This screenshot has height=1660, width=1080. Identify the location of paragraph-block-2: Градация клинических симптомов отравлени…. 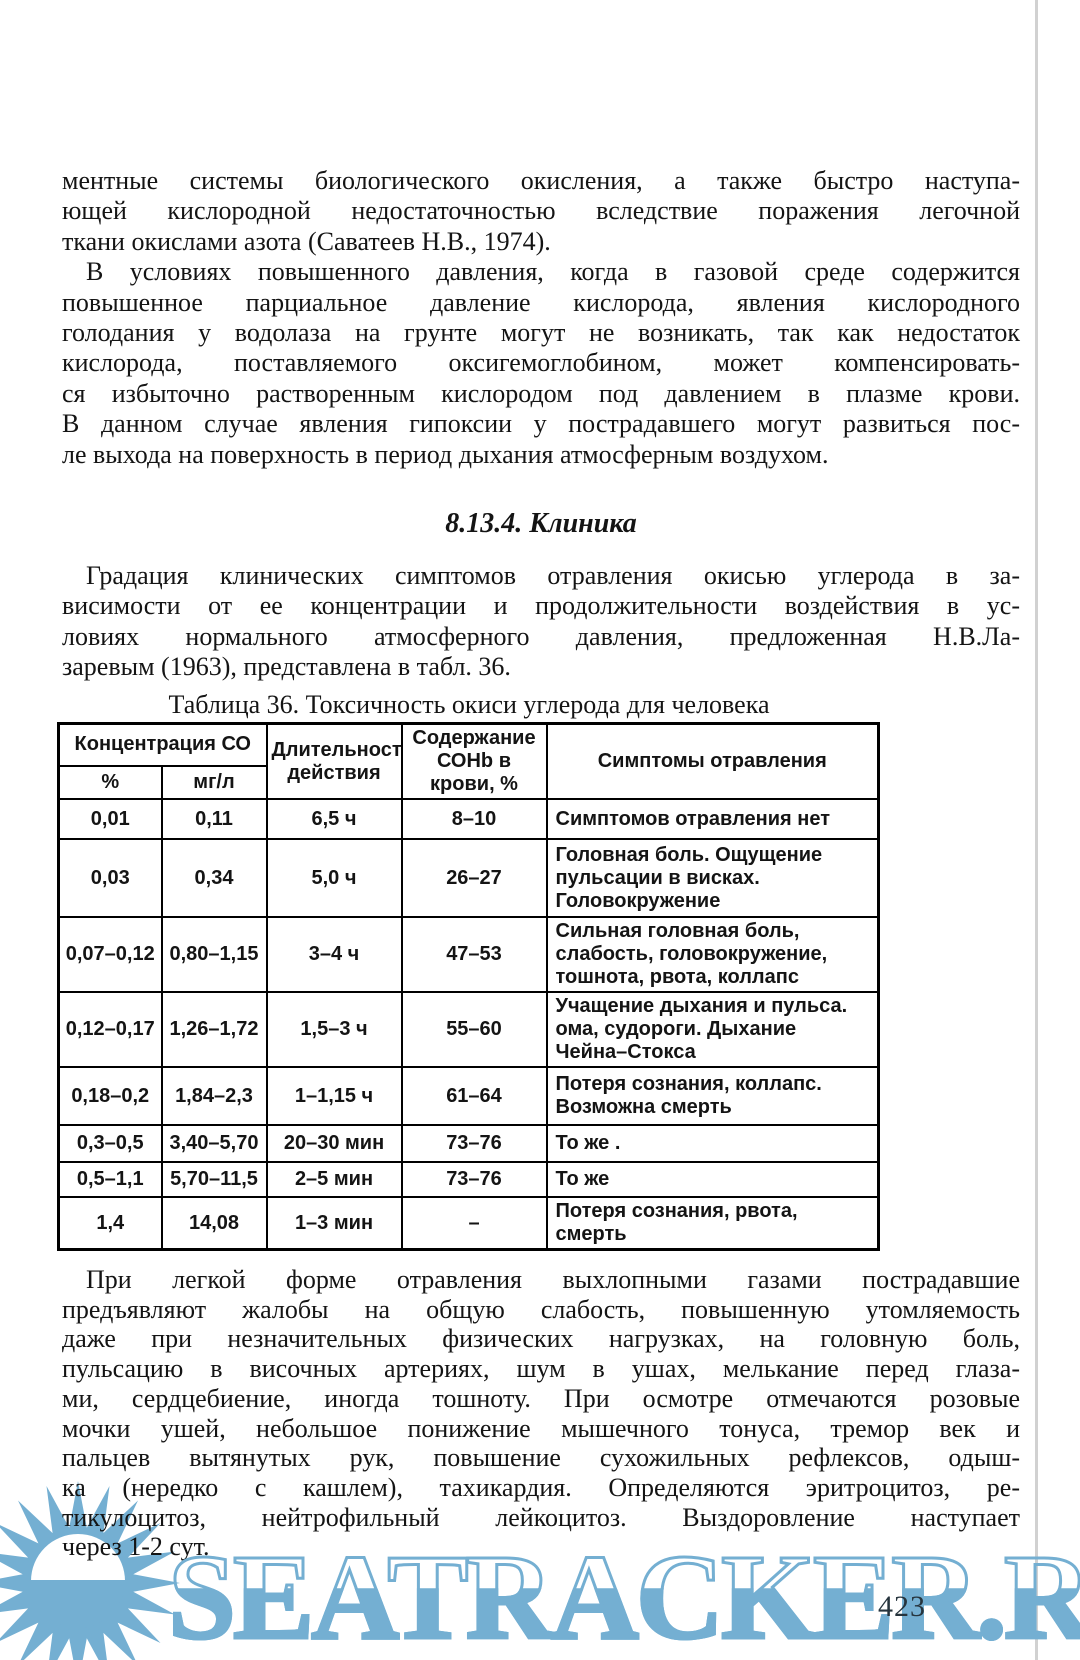
(541, 622).